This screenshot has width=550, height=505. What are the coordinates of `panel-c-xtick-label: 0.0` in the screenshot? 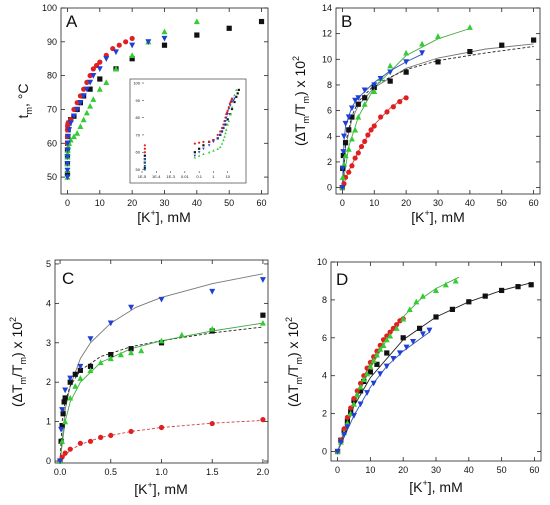 It's located at (60, 472).